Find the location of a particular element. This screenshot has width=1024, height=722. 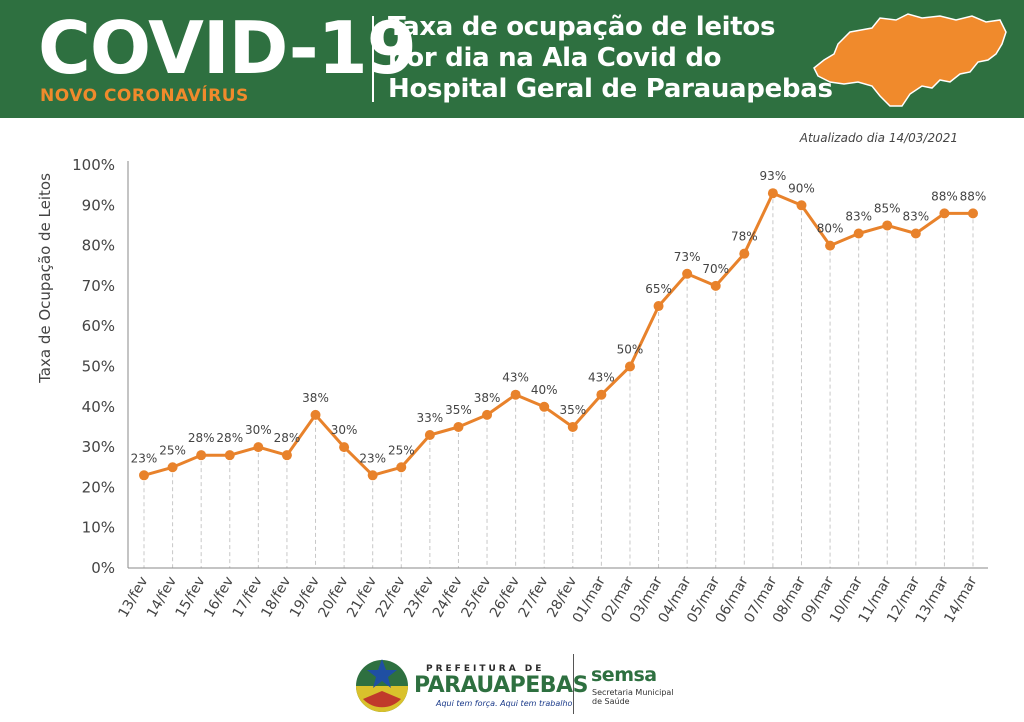

state-map-icon is located at coordinates (910, 60).